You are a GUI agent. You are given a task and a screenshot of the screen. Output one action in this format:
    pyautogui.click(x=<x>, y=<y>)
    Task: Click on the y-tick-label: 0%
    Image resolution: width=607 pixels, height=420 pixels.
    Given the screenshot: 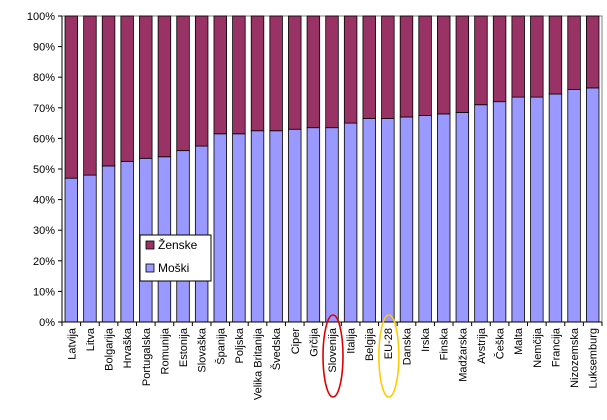 What is the action you would take?
    pyautogui.click(x=47, y=323)
    